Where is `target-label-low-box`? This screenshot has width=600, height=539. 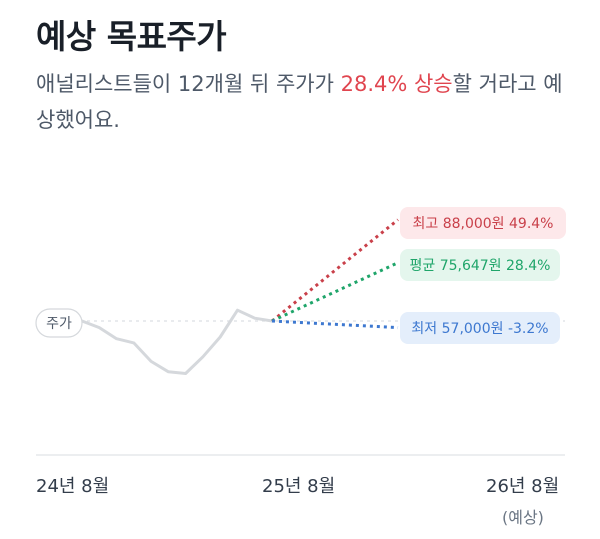 target-label-low-box is located at coordinates (480, 328).